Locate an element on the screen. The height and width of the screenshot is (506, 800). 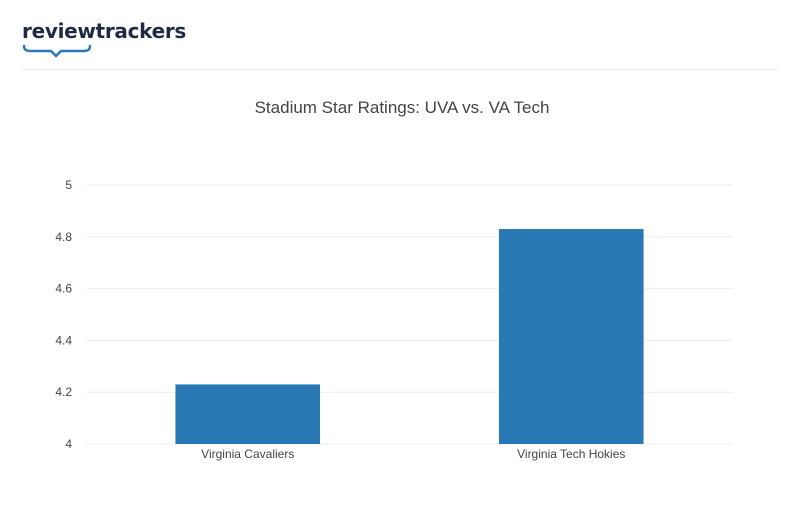
x-axis-labels: Virginia Cavaliers Virginia Tech Hokies is located at coordinates (413, 454).